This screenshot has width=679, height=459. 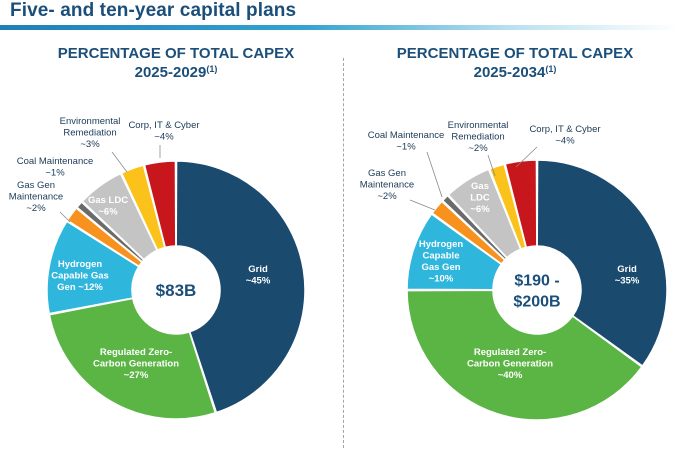 What do you see at coordinates (136, 364) in the screenshot?
I see `slice-label-left-1: Regulated Zero-Carbon Generation ~27%` at bounding box center [136, 364].